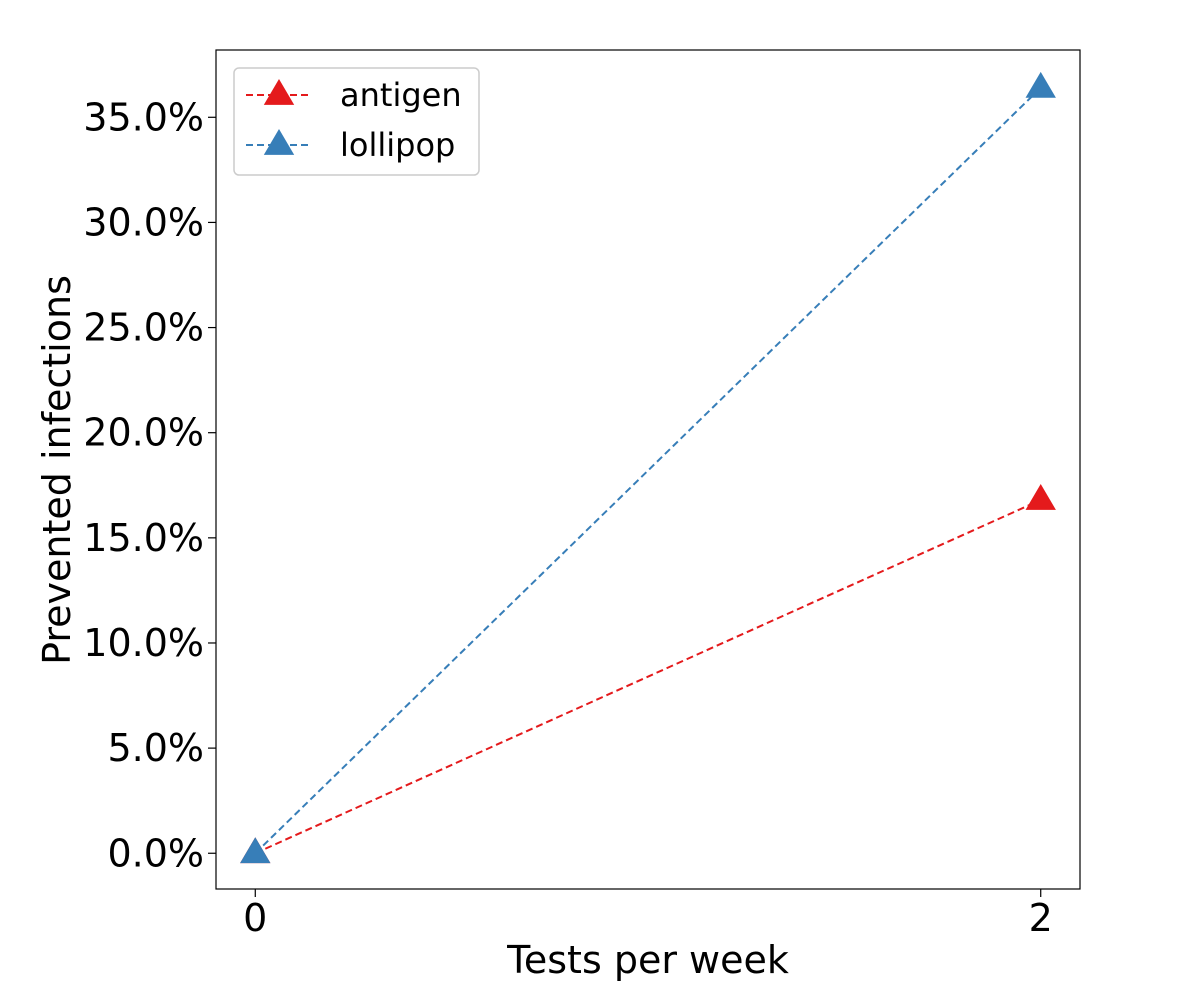  I want to click on y-axis-ticks: 0.0% 5.0% 10.0% 15.0% 20.0% 25.0% 30.0% 35.0%, so click(149, 485).